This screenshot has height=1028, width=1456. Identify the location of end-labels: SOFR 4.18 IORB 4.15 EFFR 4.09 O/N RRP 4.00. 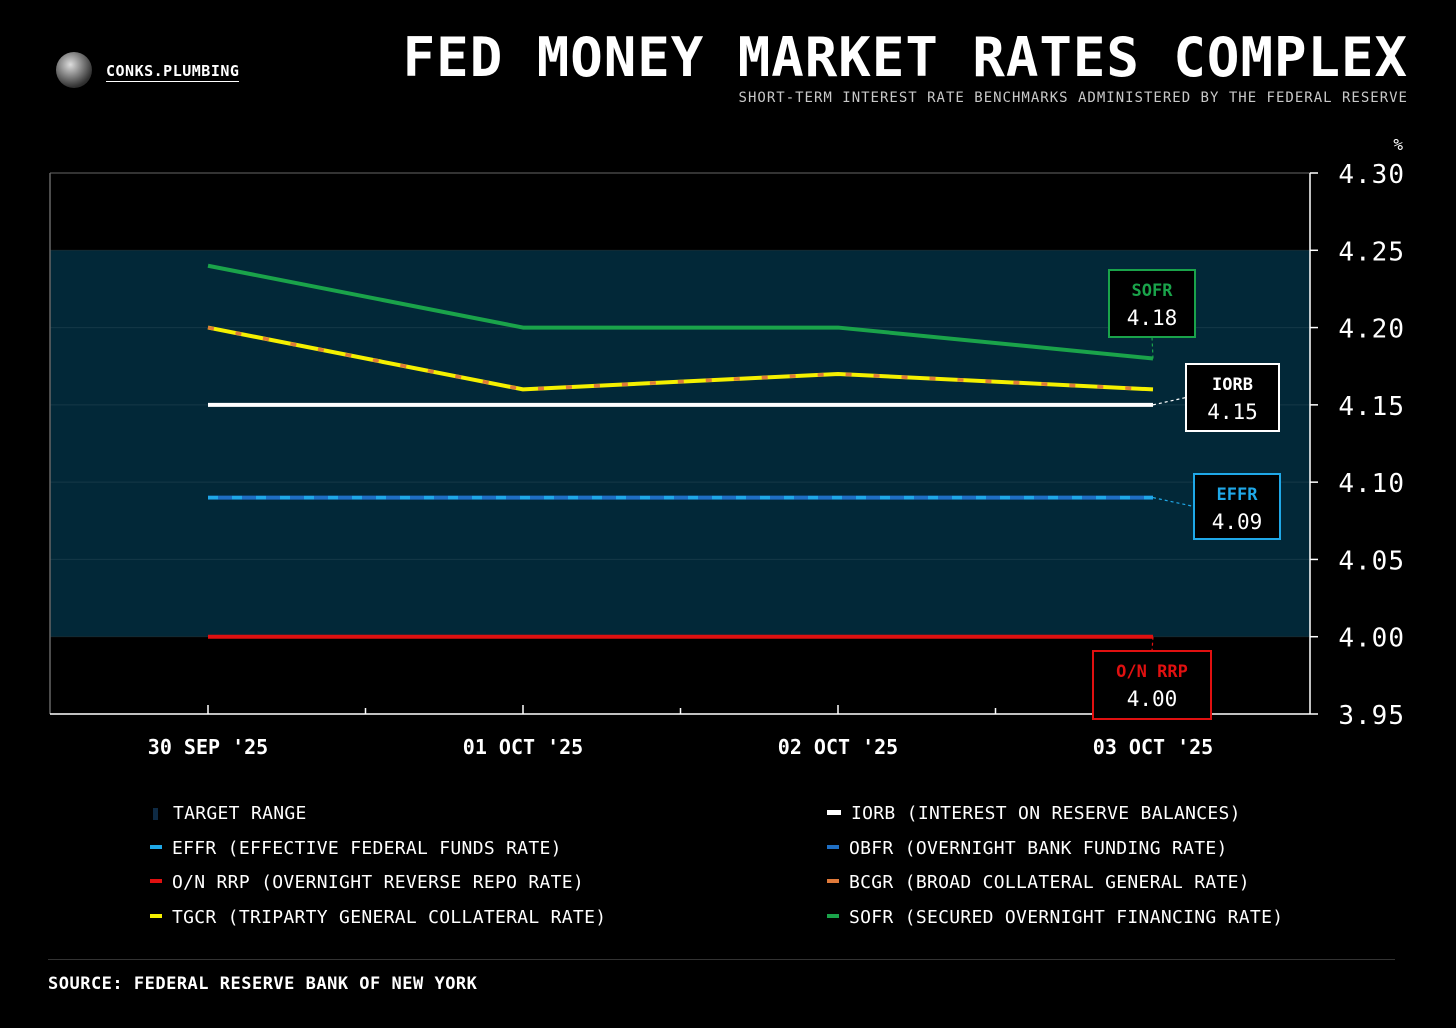
(1186, 494).